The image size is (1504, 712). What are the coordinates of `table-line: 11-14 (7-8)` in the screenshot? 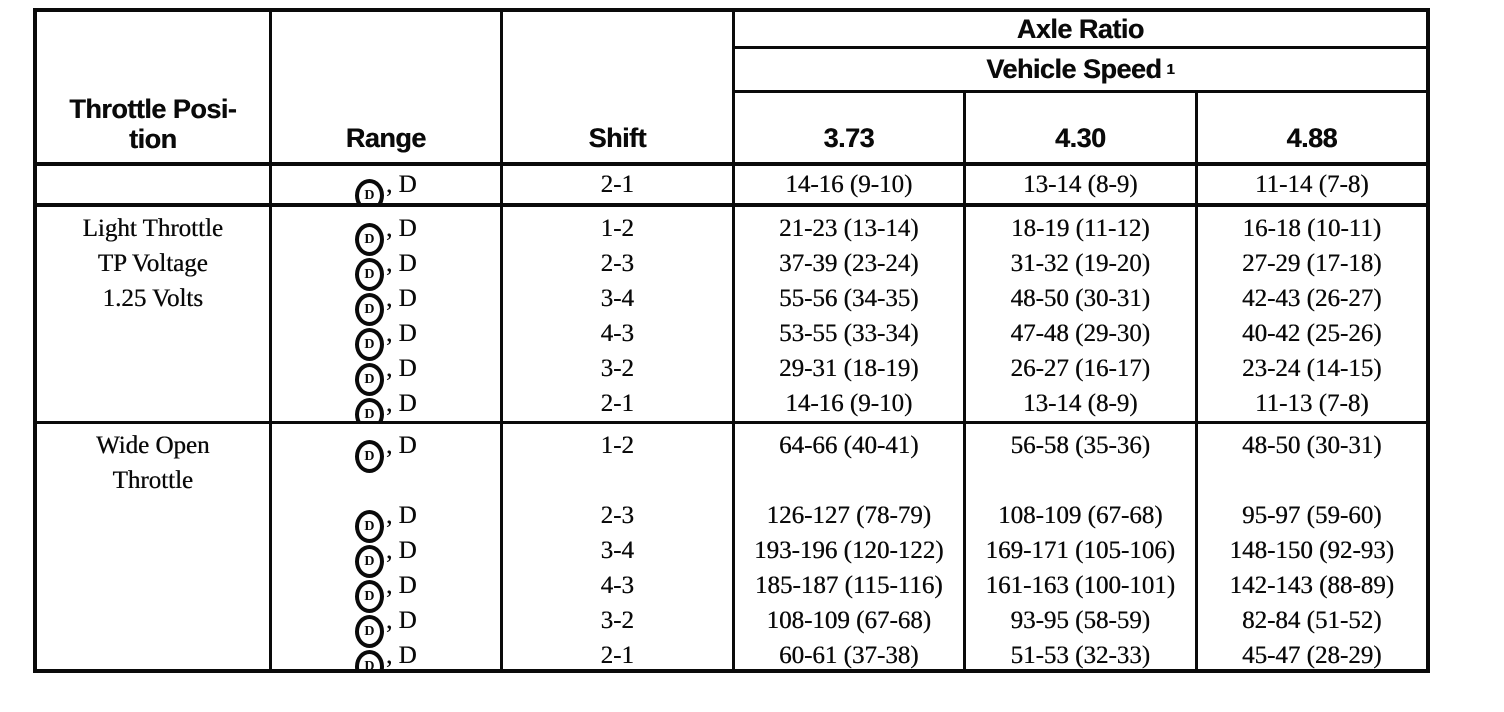 It's located at (1311, 184).